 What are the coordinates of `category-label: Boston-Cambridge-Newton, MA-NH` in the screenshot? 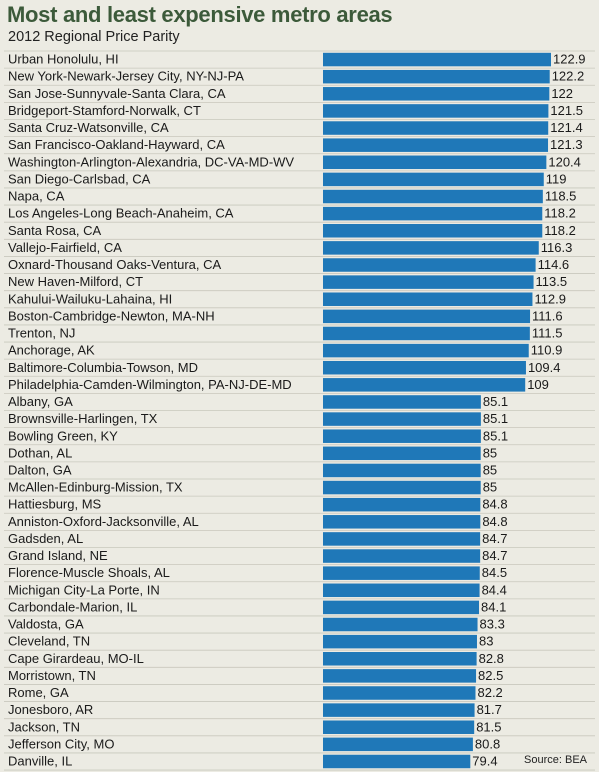 It's located at (111, 315).